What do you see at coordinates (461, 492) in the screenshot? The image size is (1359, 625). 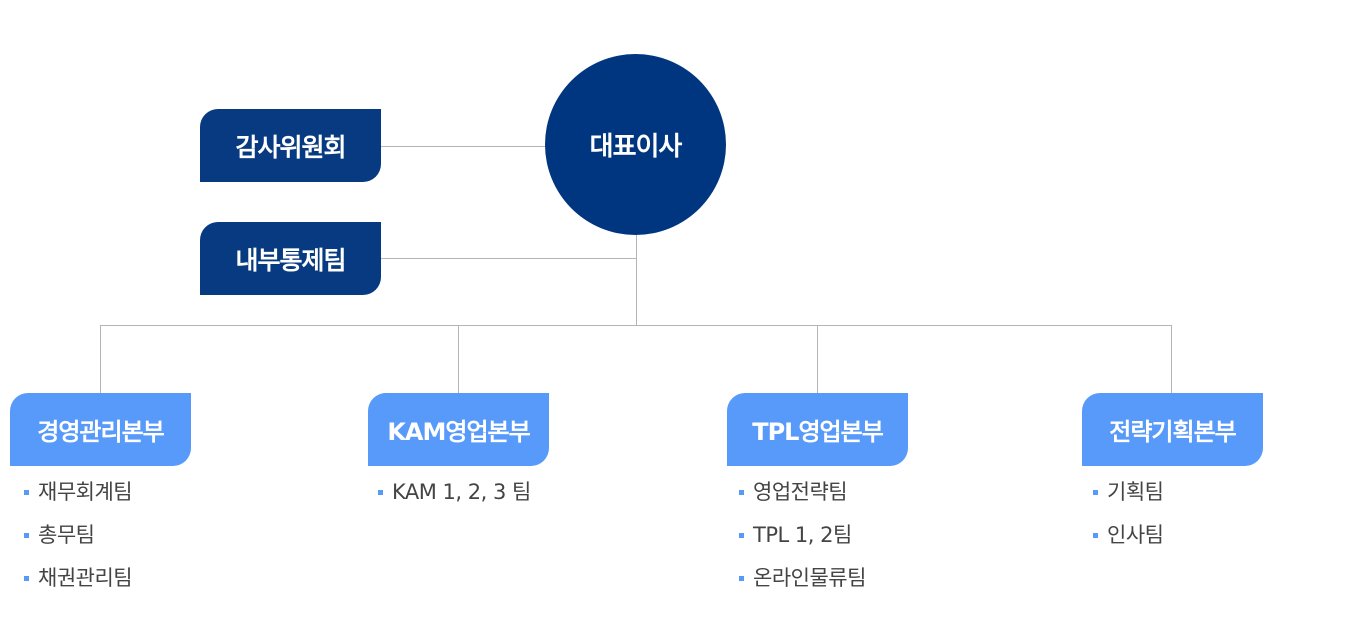 I see `team-label: KAM 1, 2, 3 팀` at bounding box center [461, 492].